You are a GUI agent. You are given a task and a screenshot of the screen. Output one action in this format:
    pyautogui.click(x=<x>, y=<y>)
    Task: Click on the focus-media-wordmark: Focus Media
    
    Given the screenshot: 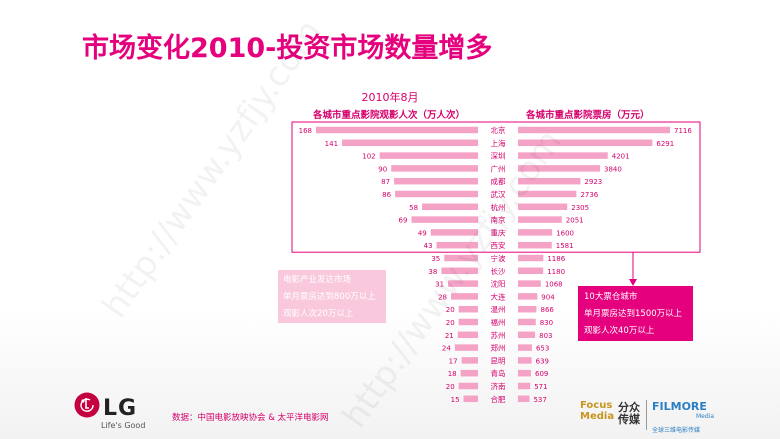 What is the action you would take?
    pyautogui.click(x=597, y=411)
    